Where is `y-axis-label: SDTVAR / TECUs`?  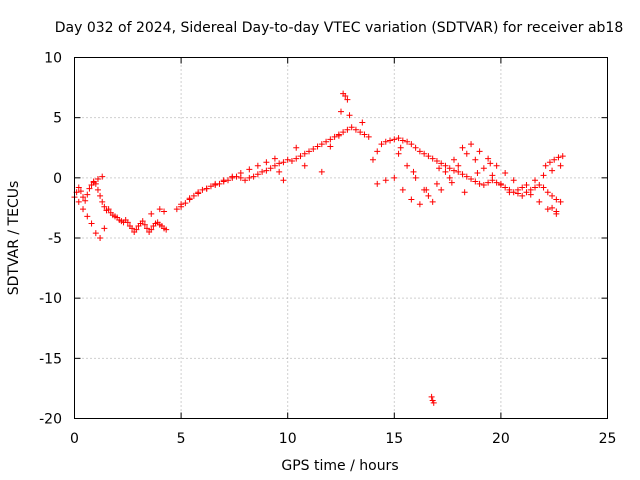 y-axis-label: SDTVAR / TECUs is located at coordinates (14, 238).